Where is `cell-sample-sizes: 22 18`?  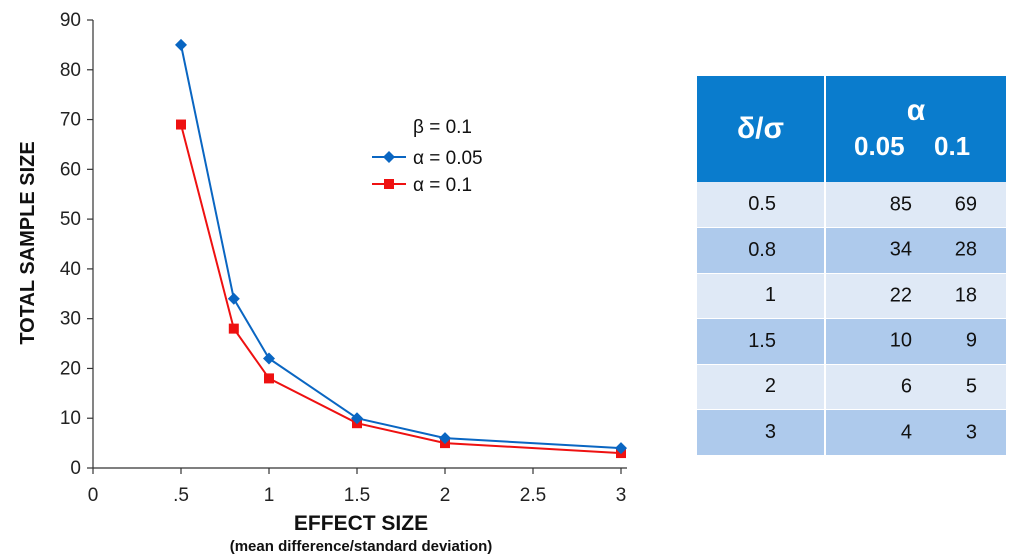
cell-sample-sizes: 22 18 is located at coordinates (915, 295).